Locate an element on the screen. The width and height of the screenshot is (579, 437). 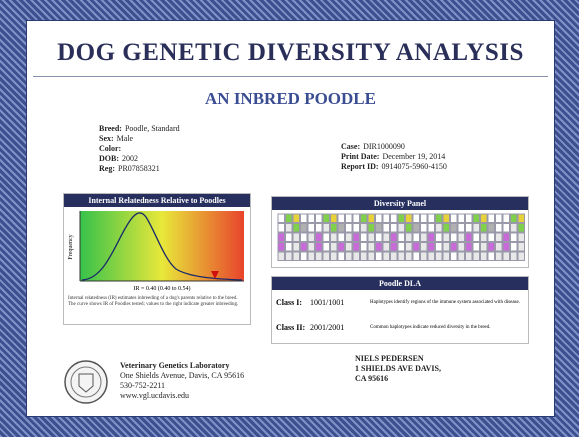
field: Breed: Poodle, Standard is located at coordinates (139, 129).